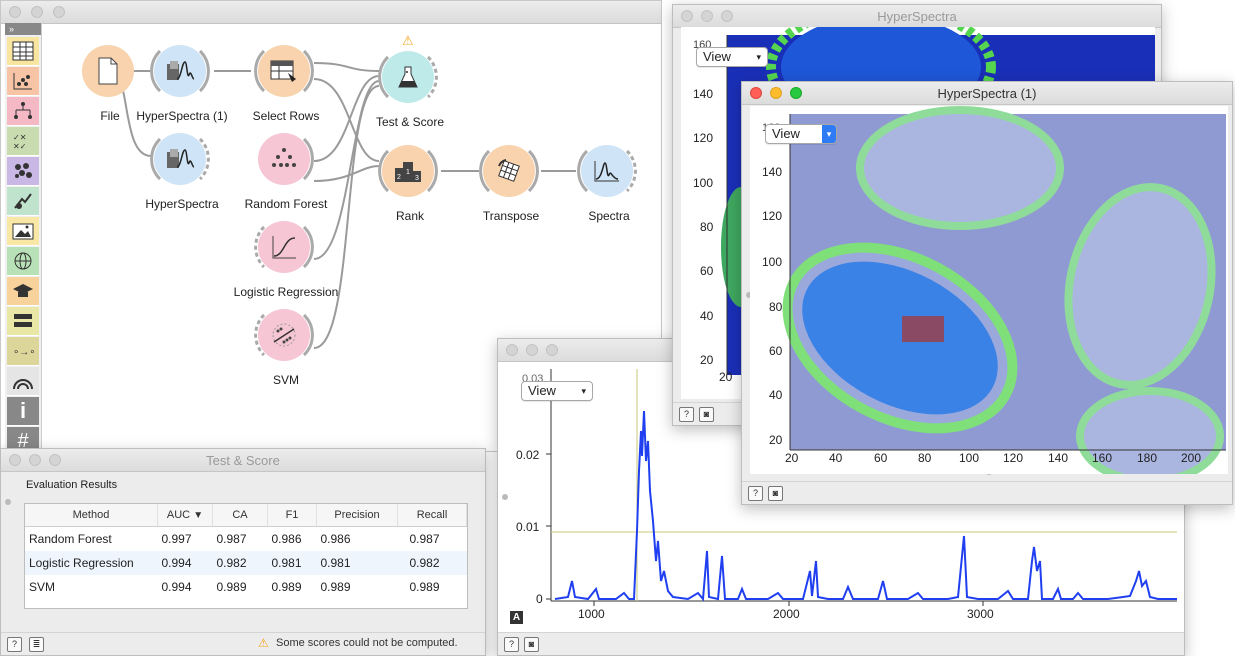 The image size is (1235, 656). Describe the element at coordinates (23, 171) in the screenshot. I see `unsupervised-category-icon` at that location.